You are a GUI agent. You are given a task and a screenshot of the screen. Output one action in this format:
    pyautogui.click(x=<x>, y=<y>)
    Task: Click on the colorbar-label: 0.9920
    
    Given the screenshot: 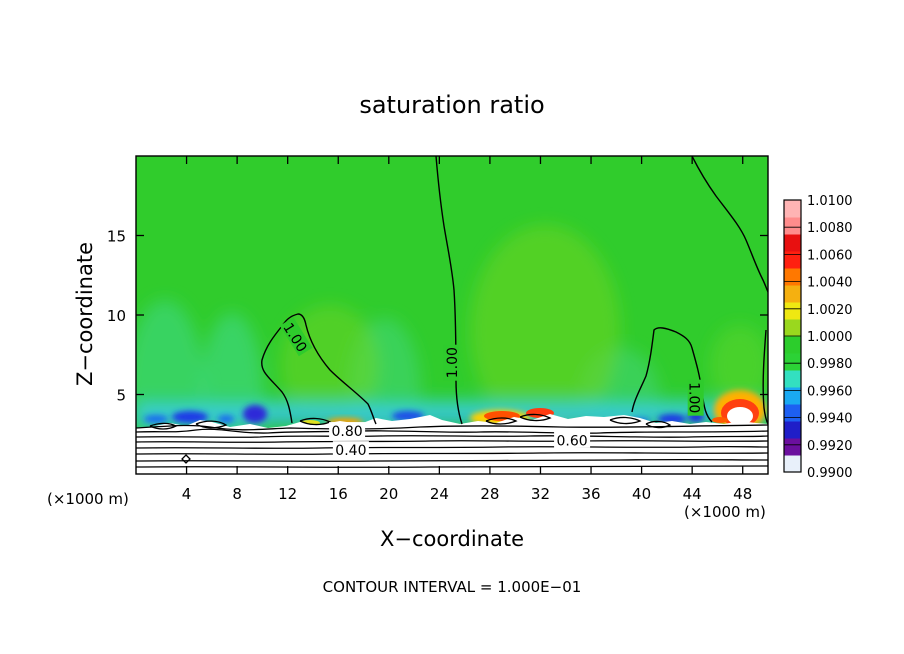 What is the action you would take?
    pyautogui.click(x=830, y=446)
    